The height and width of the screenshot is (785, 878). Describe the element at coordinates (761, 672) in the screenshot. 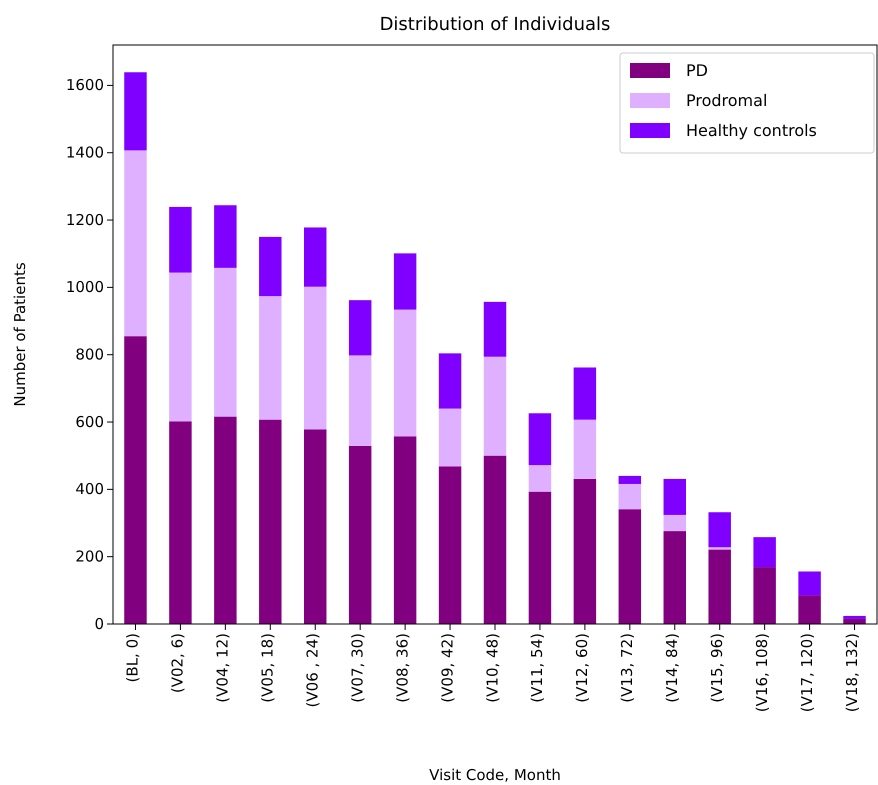

I see `x-tick-label: (V16, 108)` at that location.